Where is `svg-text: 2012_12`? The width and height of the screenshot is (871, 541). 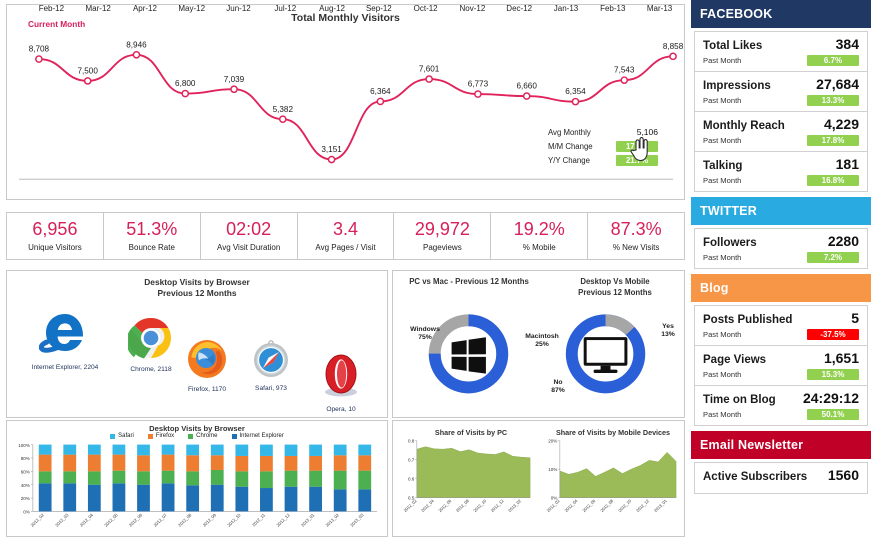
svg-text: 2012_12 is located at coordinates (497, 505).